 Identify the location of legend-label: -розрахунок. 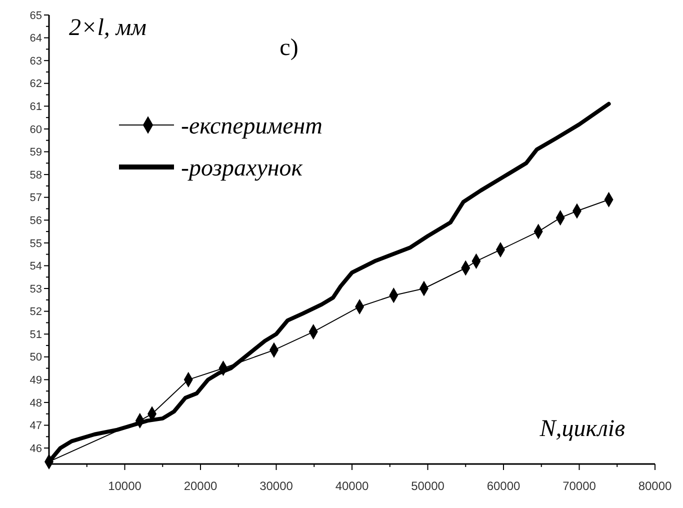
(242, 168).